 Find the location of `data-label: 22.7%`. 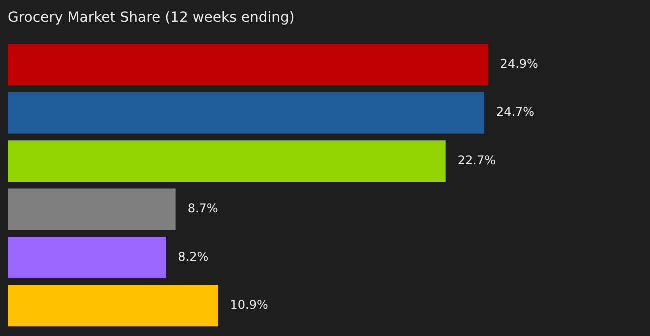

data-label: 22.7% is located at coordinates (477, 160).